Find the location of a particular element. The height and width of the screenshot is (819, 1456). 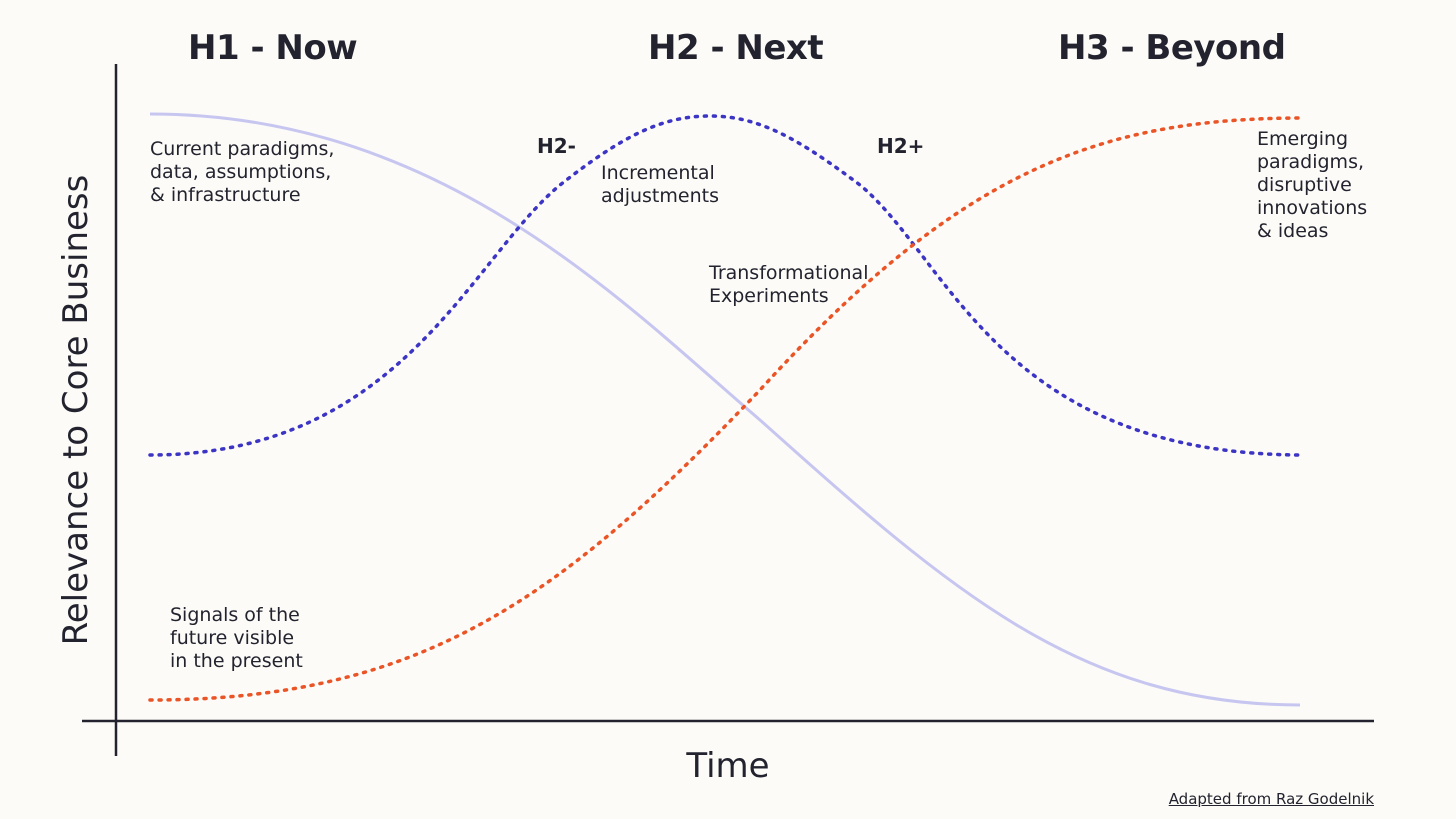

x-axis-label: Time is located at coordinates (728, 766).